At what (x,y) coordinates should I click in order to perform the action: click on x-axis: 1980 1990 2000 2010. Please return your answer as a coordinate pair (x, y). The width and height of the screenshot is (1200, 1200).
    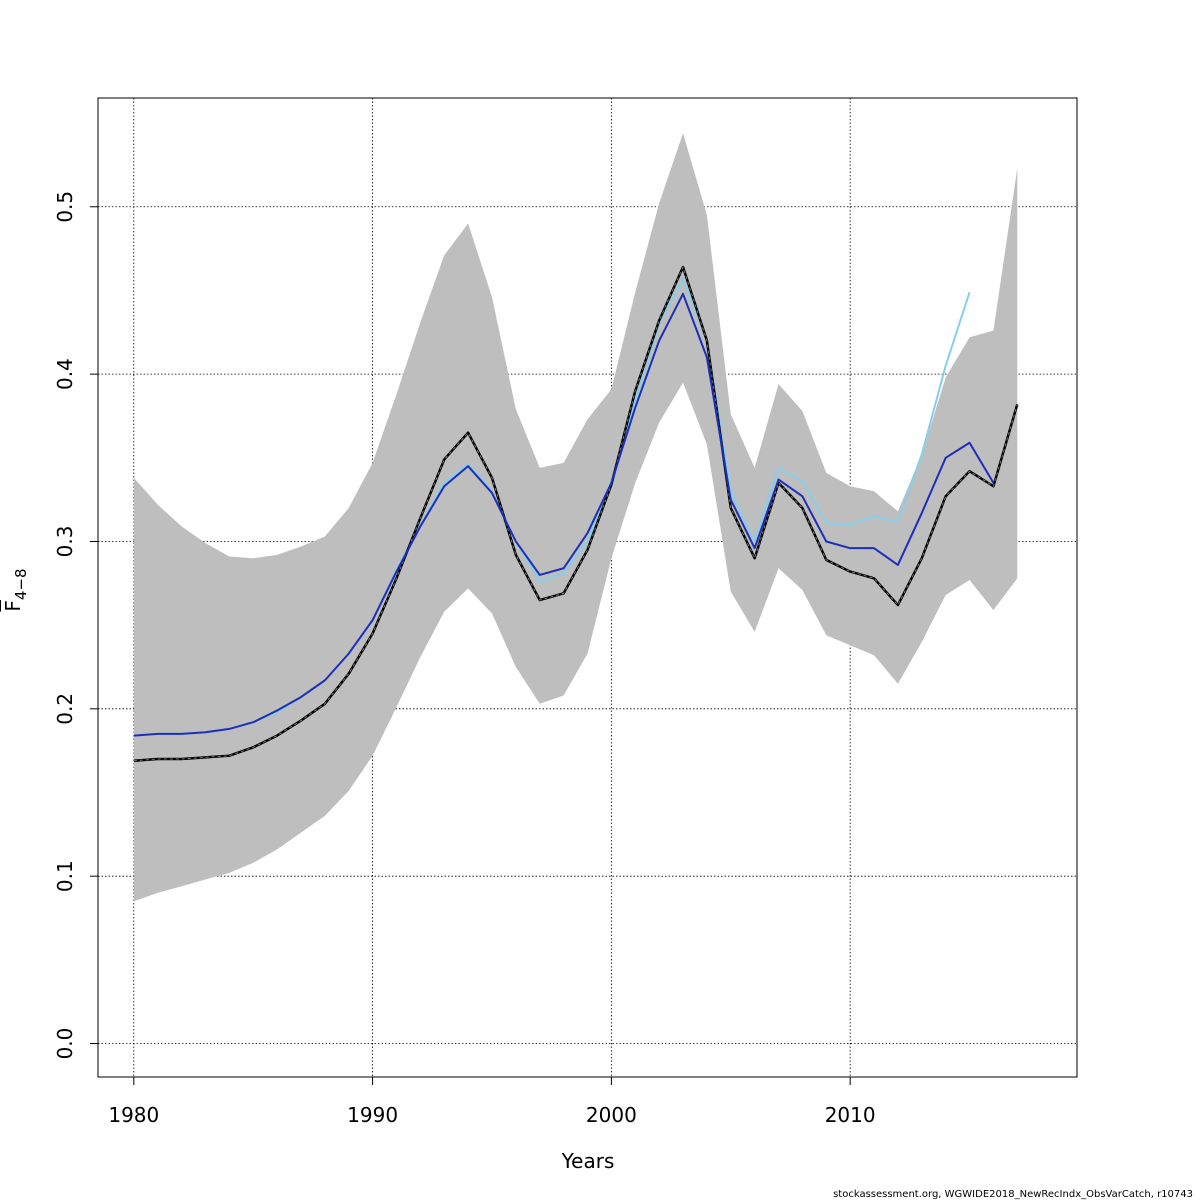
    Looking at the image, I should click on (492, 1101).